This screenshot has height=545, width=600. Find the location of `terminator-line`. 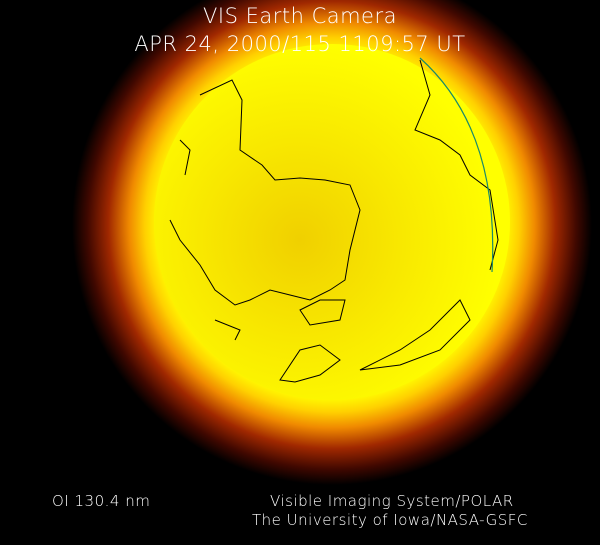

terminator-line is located at coordinates (456, 165).